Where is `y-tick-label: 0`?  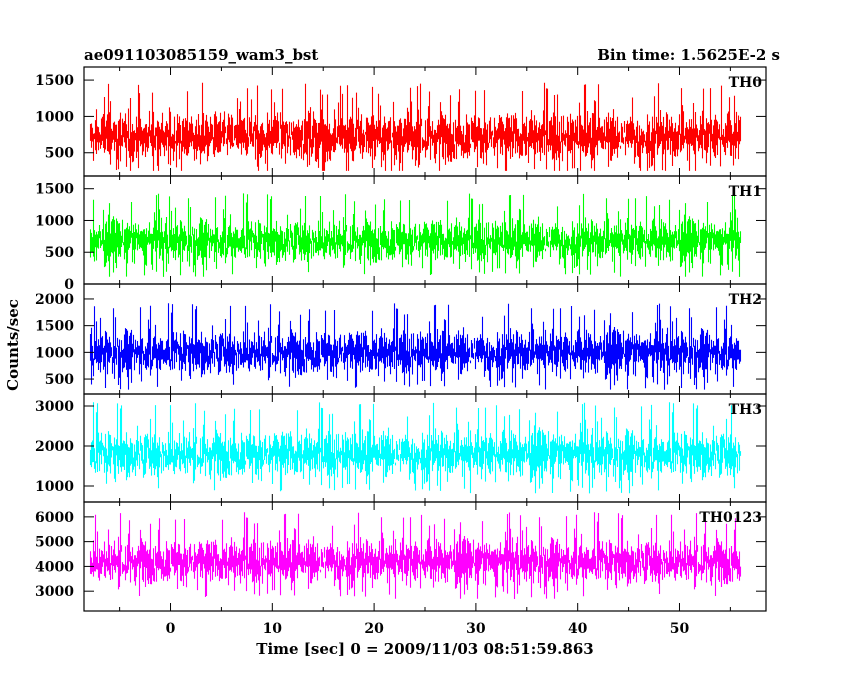 y-tick-label: 0 is located at coordinates (69, 285).